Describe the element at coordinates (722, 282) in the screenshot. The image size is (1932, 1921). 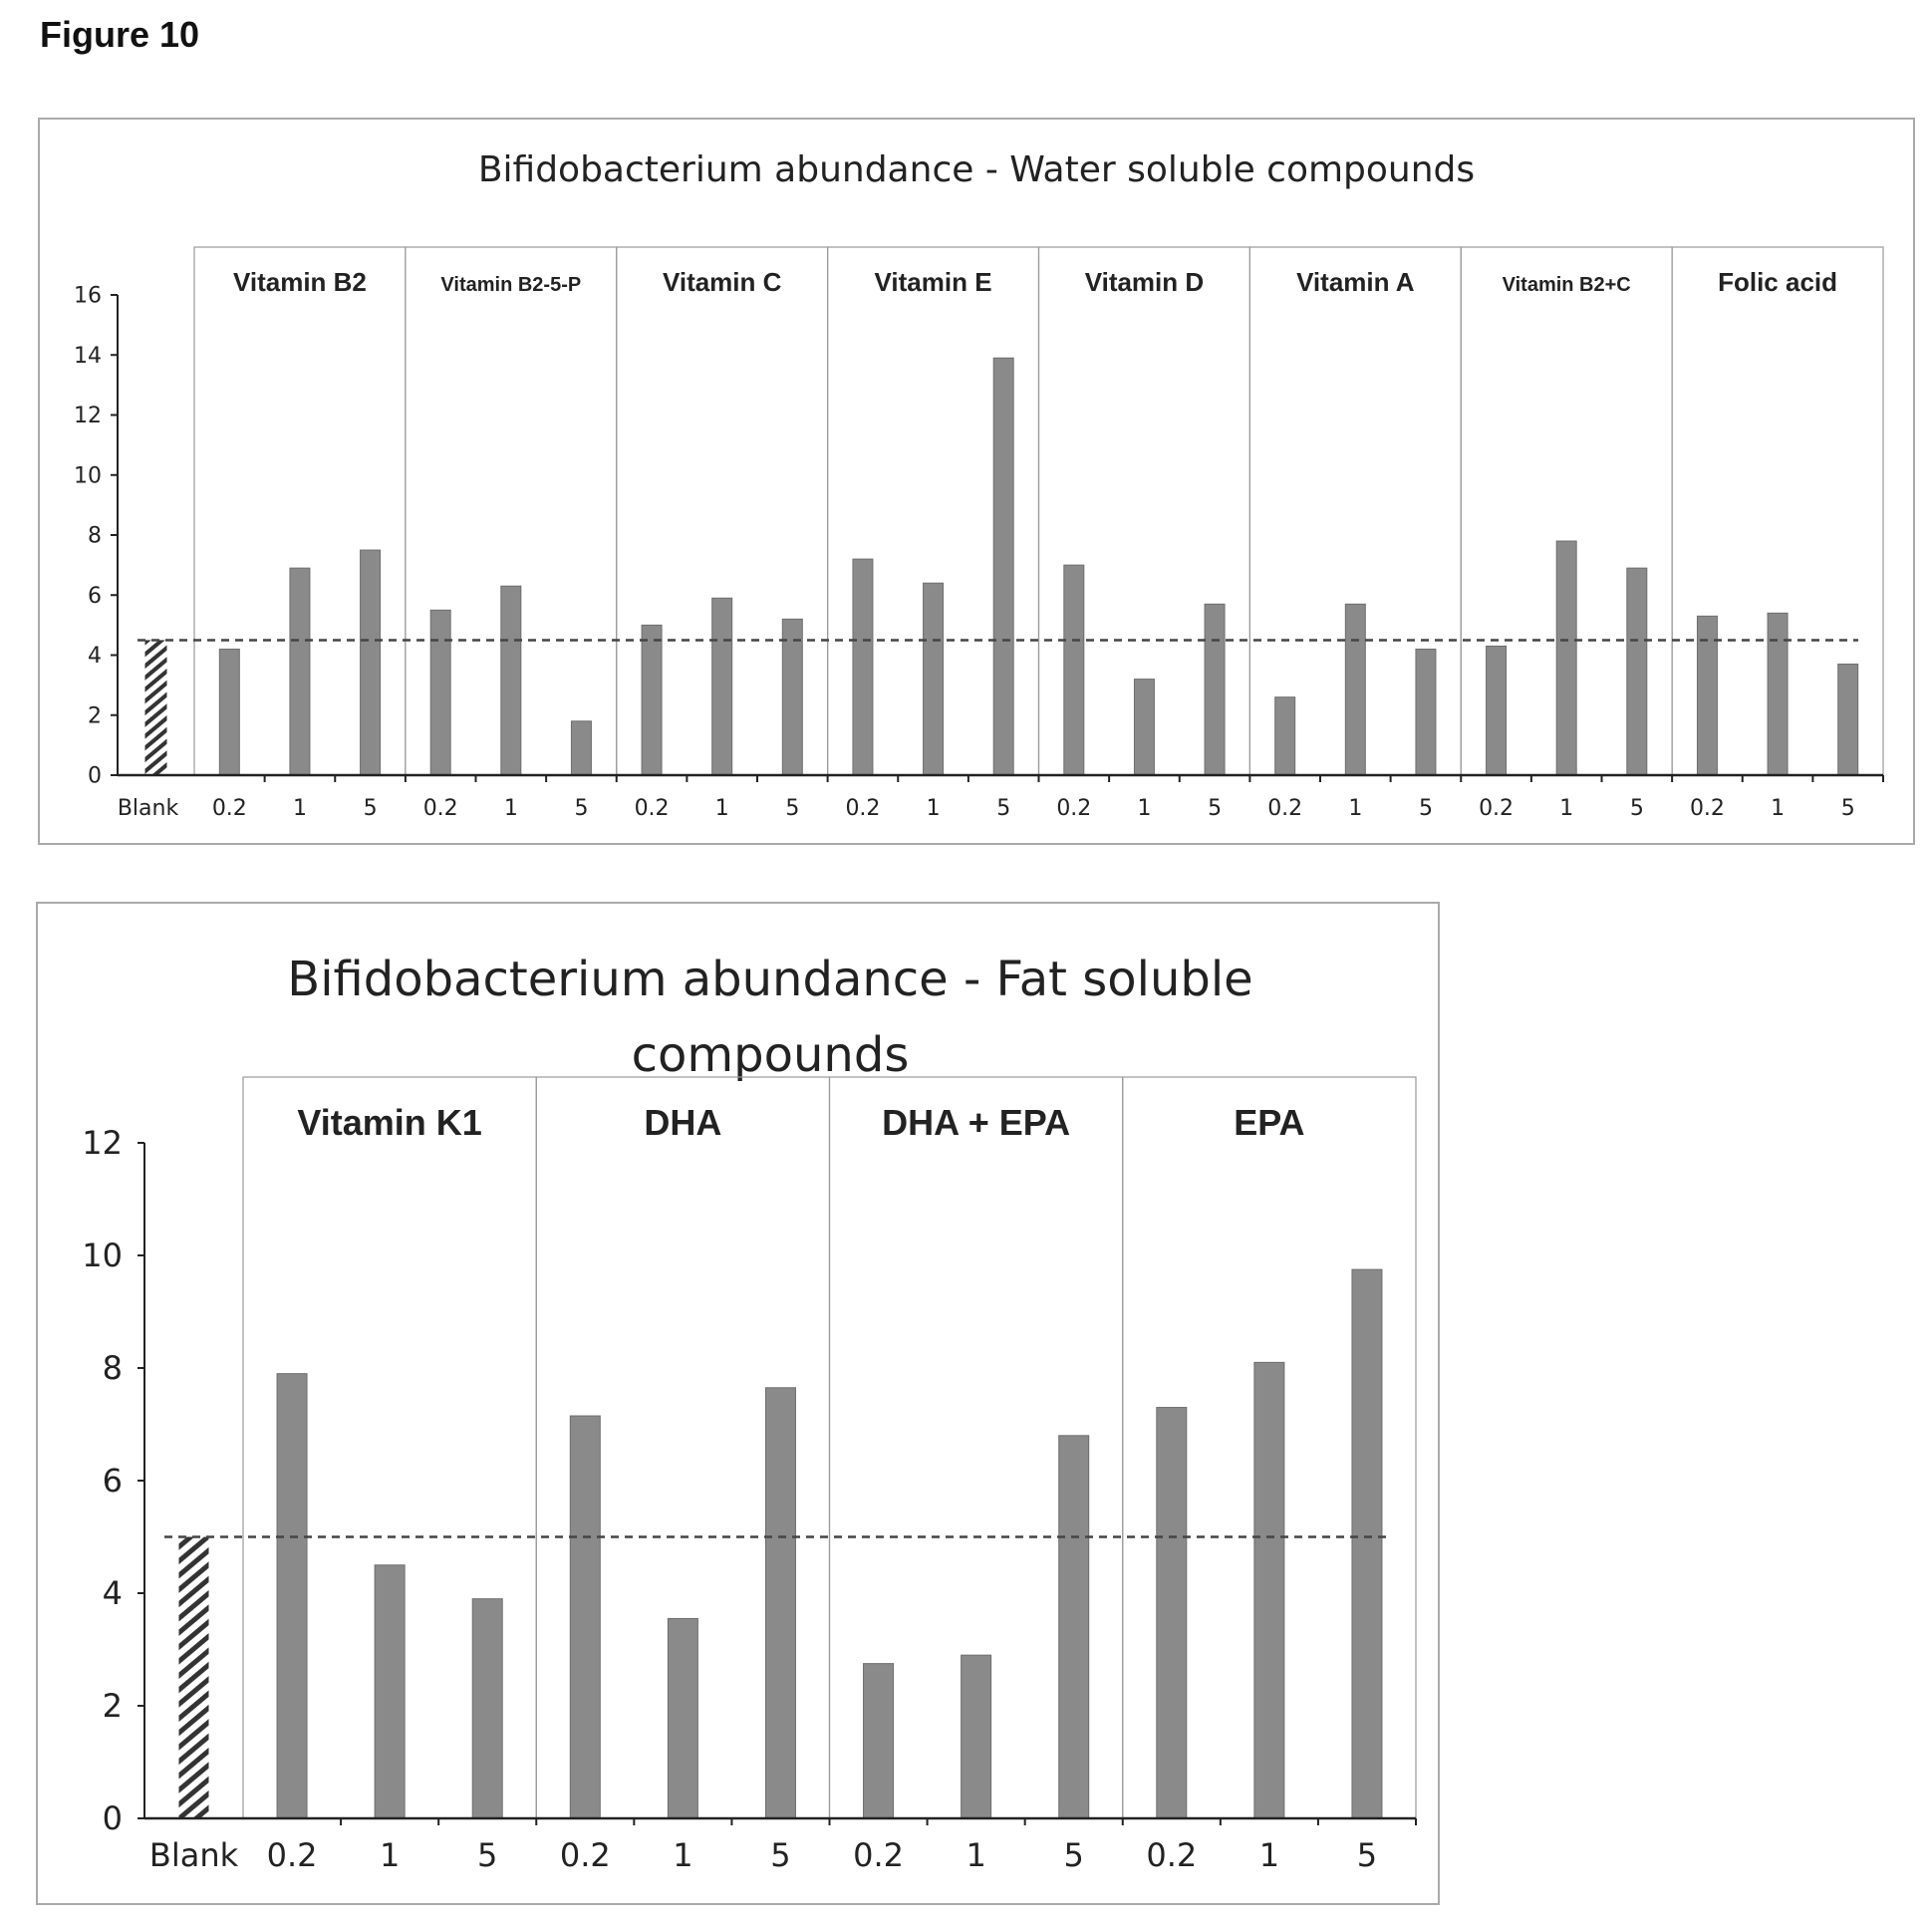
I see `group-label-vitamin-c: Vitamin C` at that location.